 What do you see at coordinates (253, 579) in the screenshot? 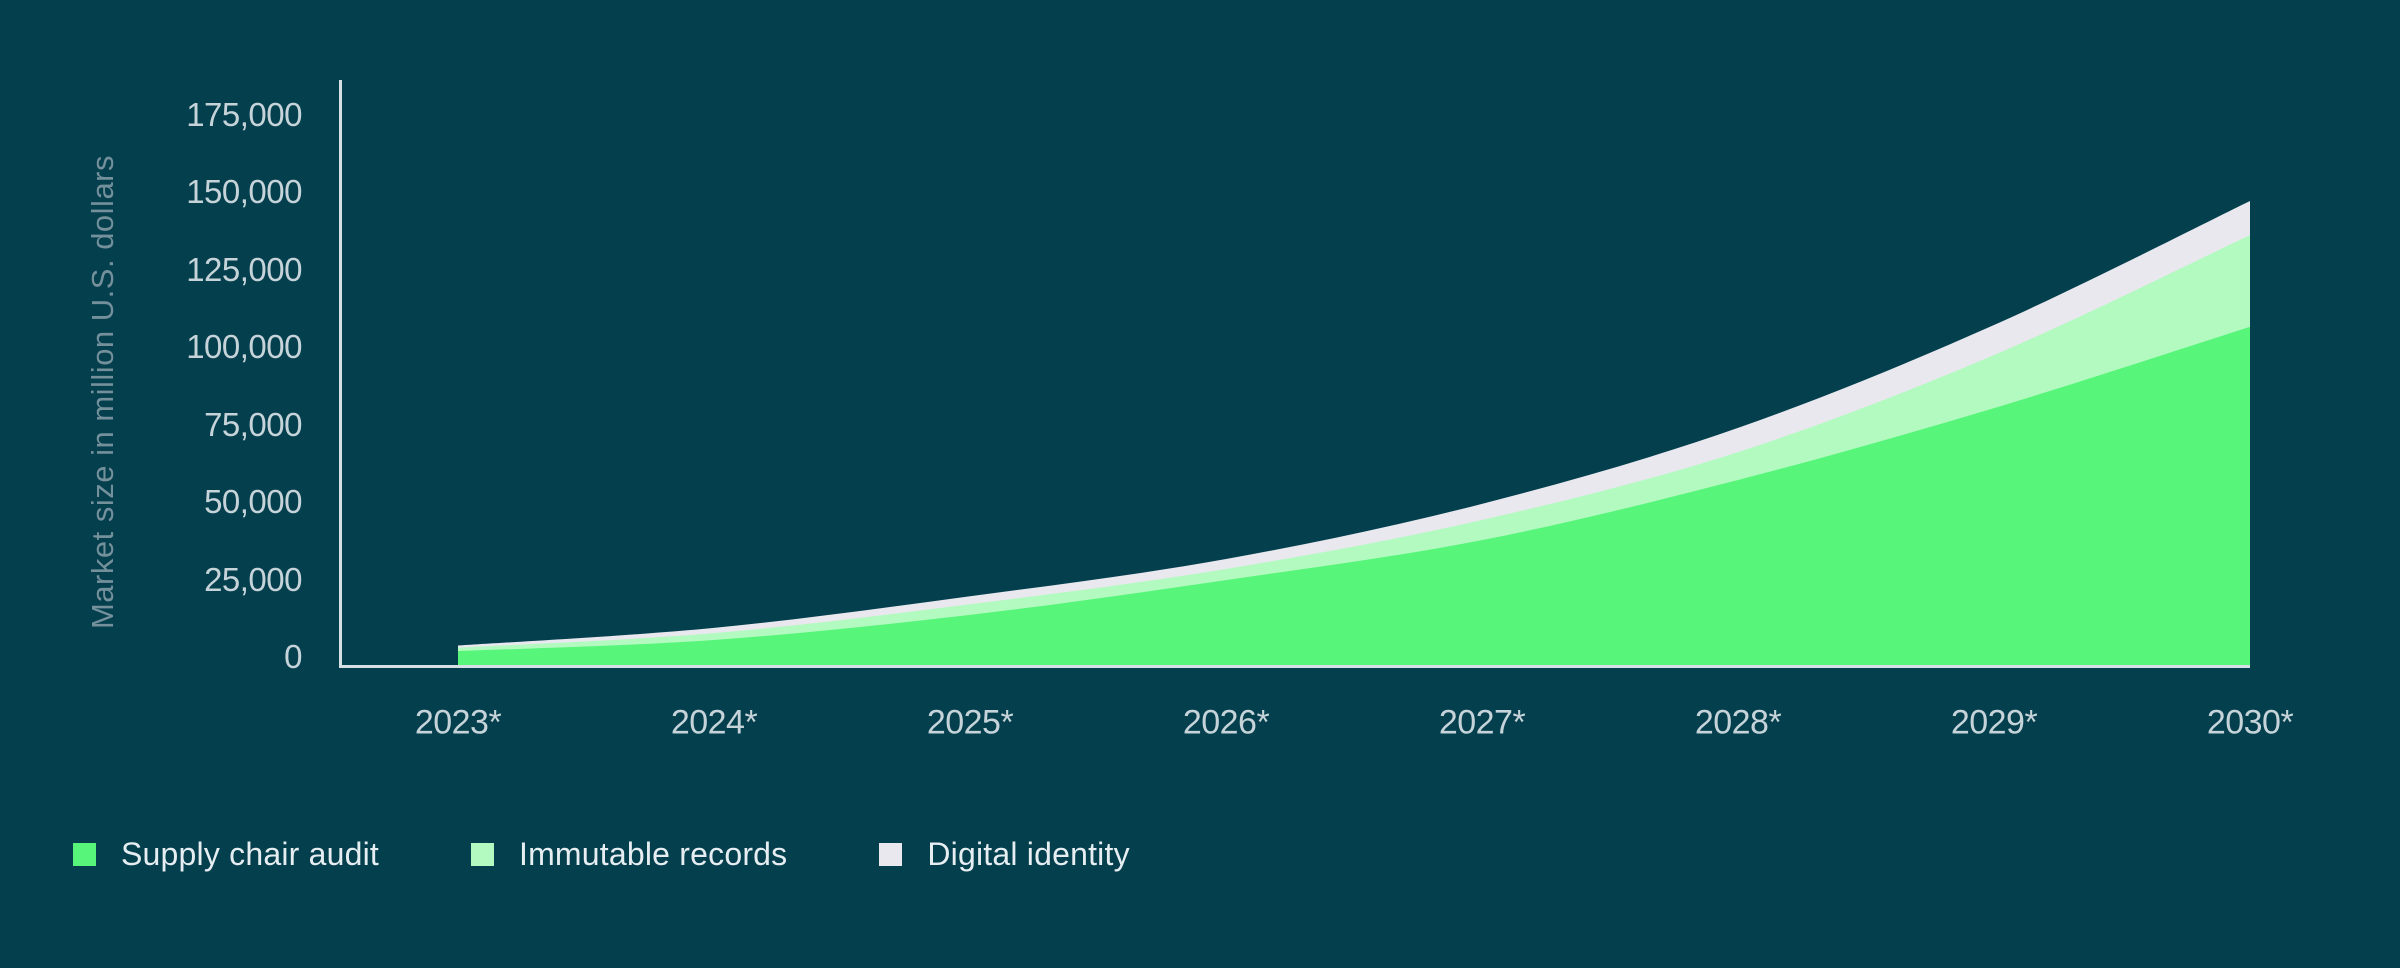
I see `y-tick-label: 25,000` at bounding box center [253, 579].